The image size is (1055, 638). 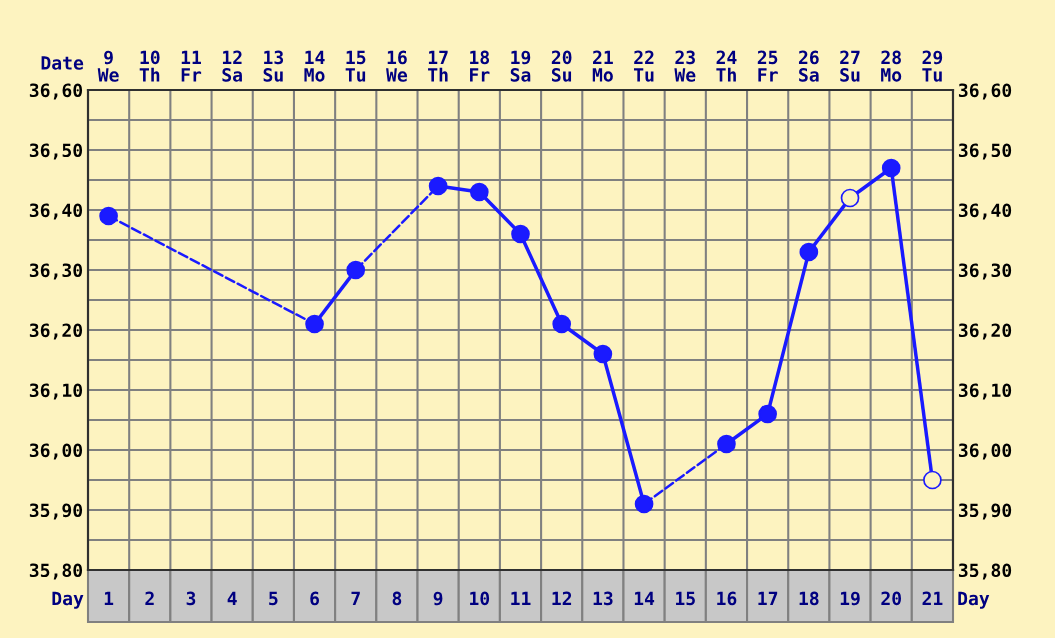 What do you see at coordinates (56, 391) in the screenshot?
I see `y-tick-label: 36,10` at bounding box center [56, 391].